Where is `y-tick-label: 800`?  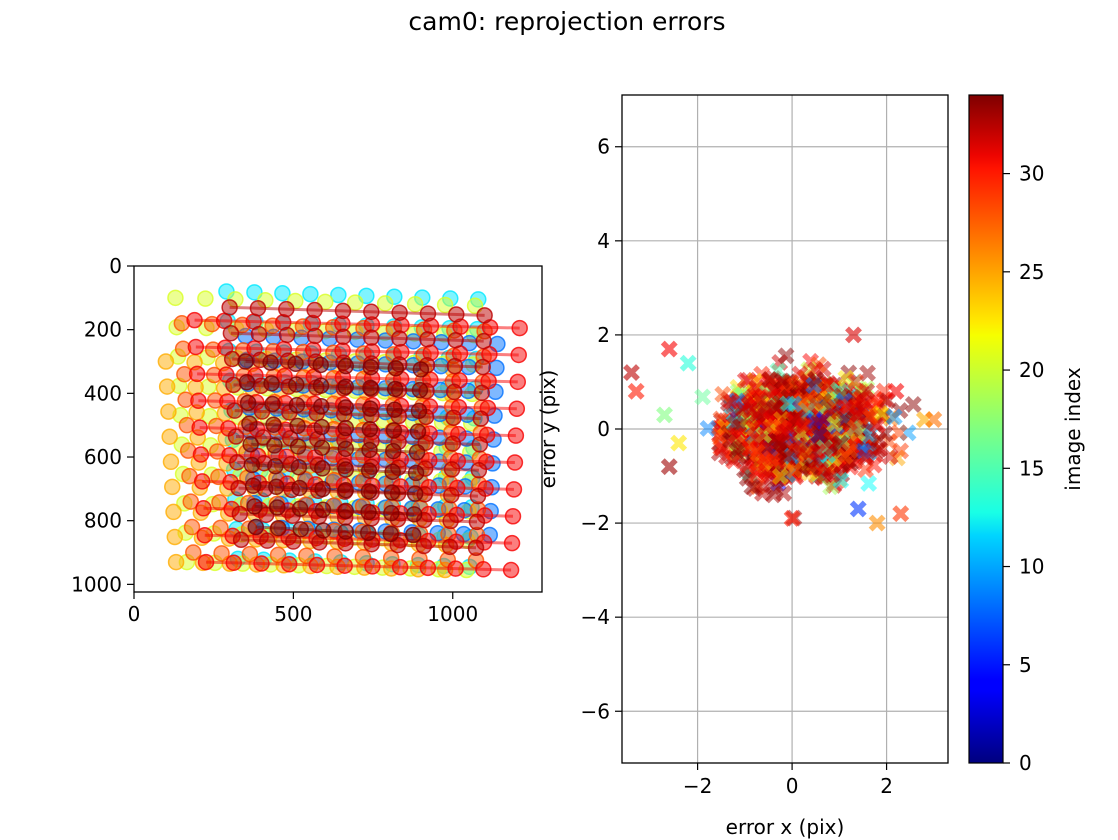
y-tick-label: 800 is located at coordinates (103, 521).